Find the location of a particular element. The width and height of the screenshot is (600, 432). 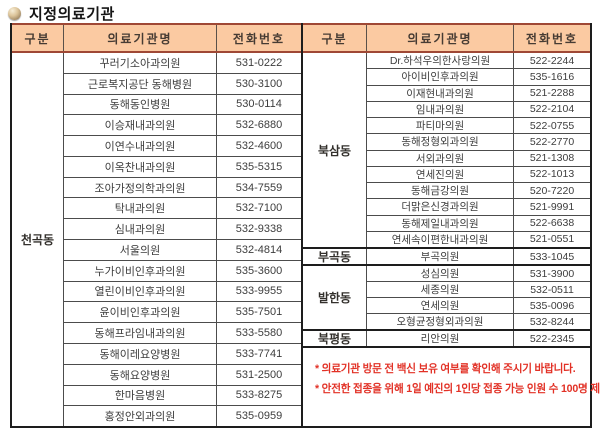

table-row: 성심의원 531-3900 is located at coordinates (478, 274).